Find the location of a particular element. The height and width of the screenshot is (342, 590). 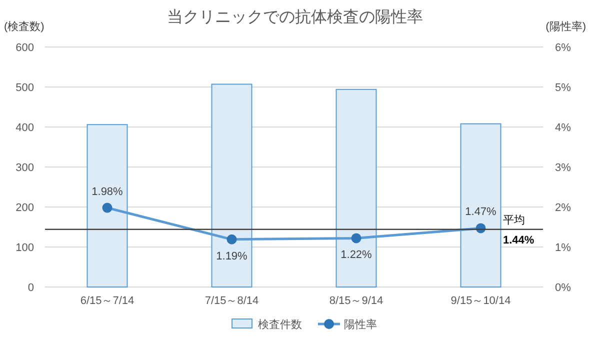

x-tick-label: 9/15～10/14 is located at coordinates (480, 301).